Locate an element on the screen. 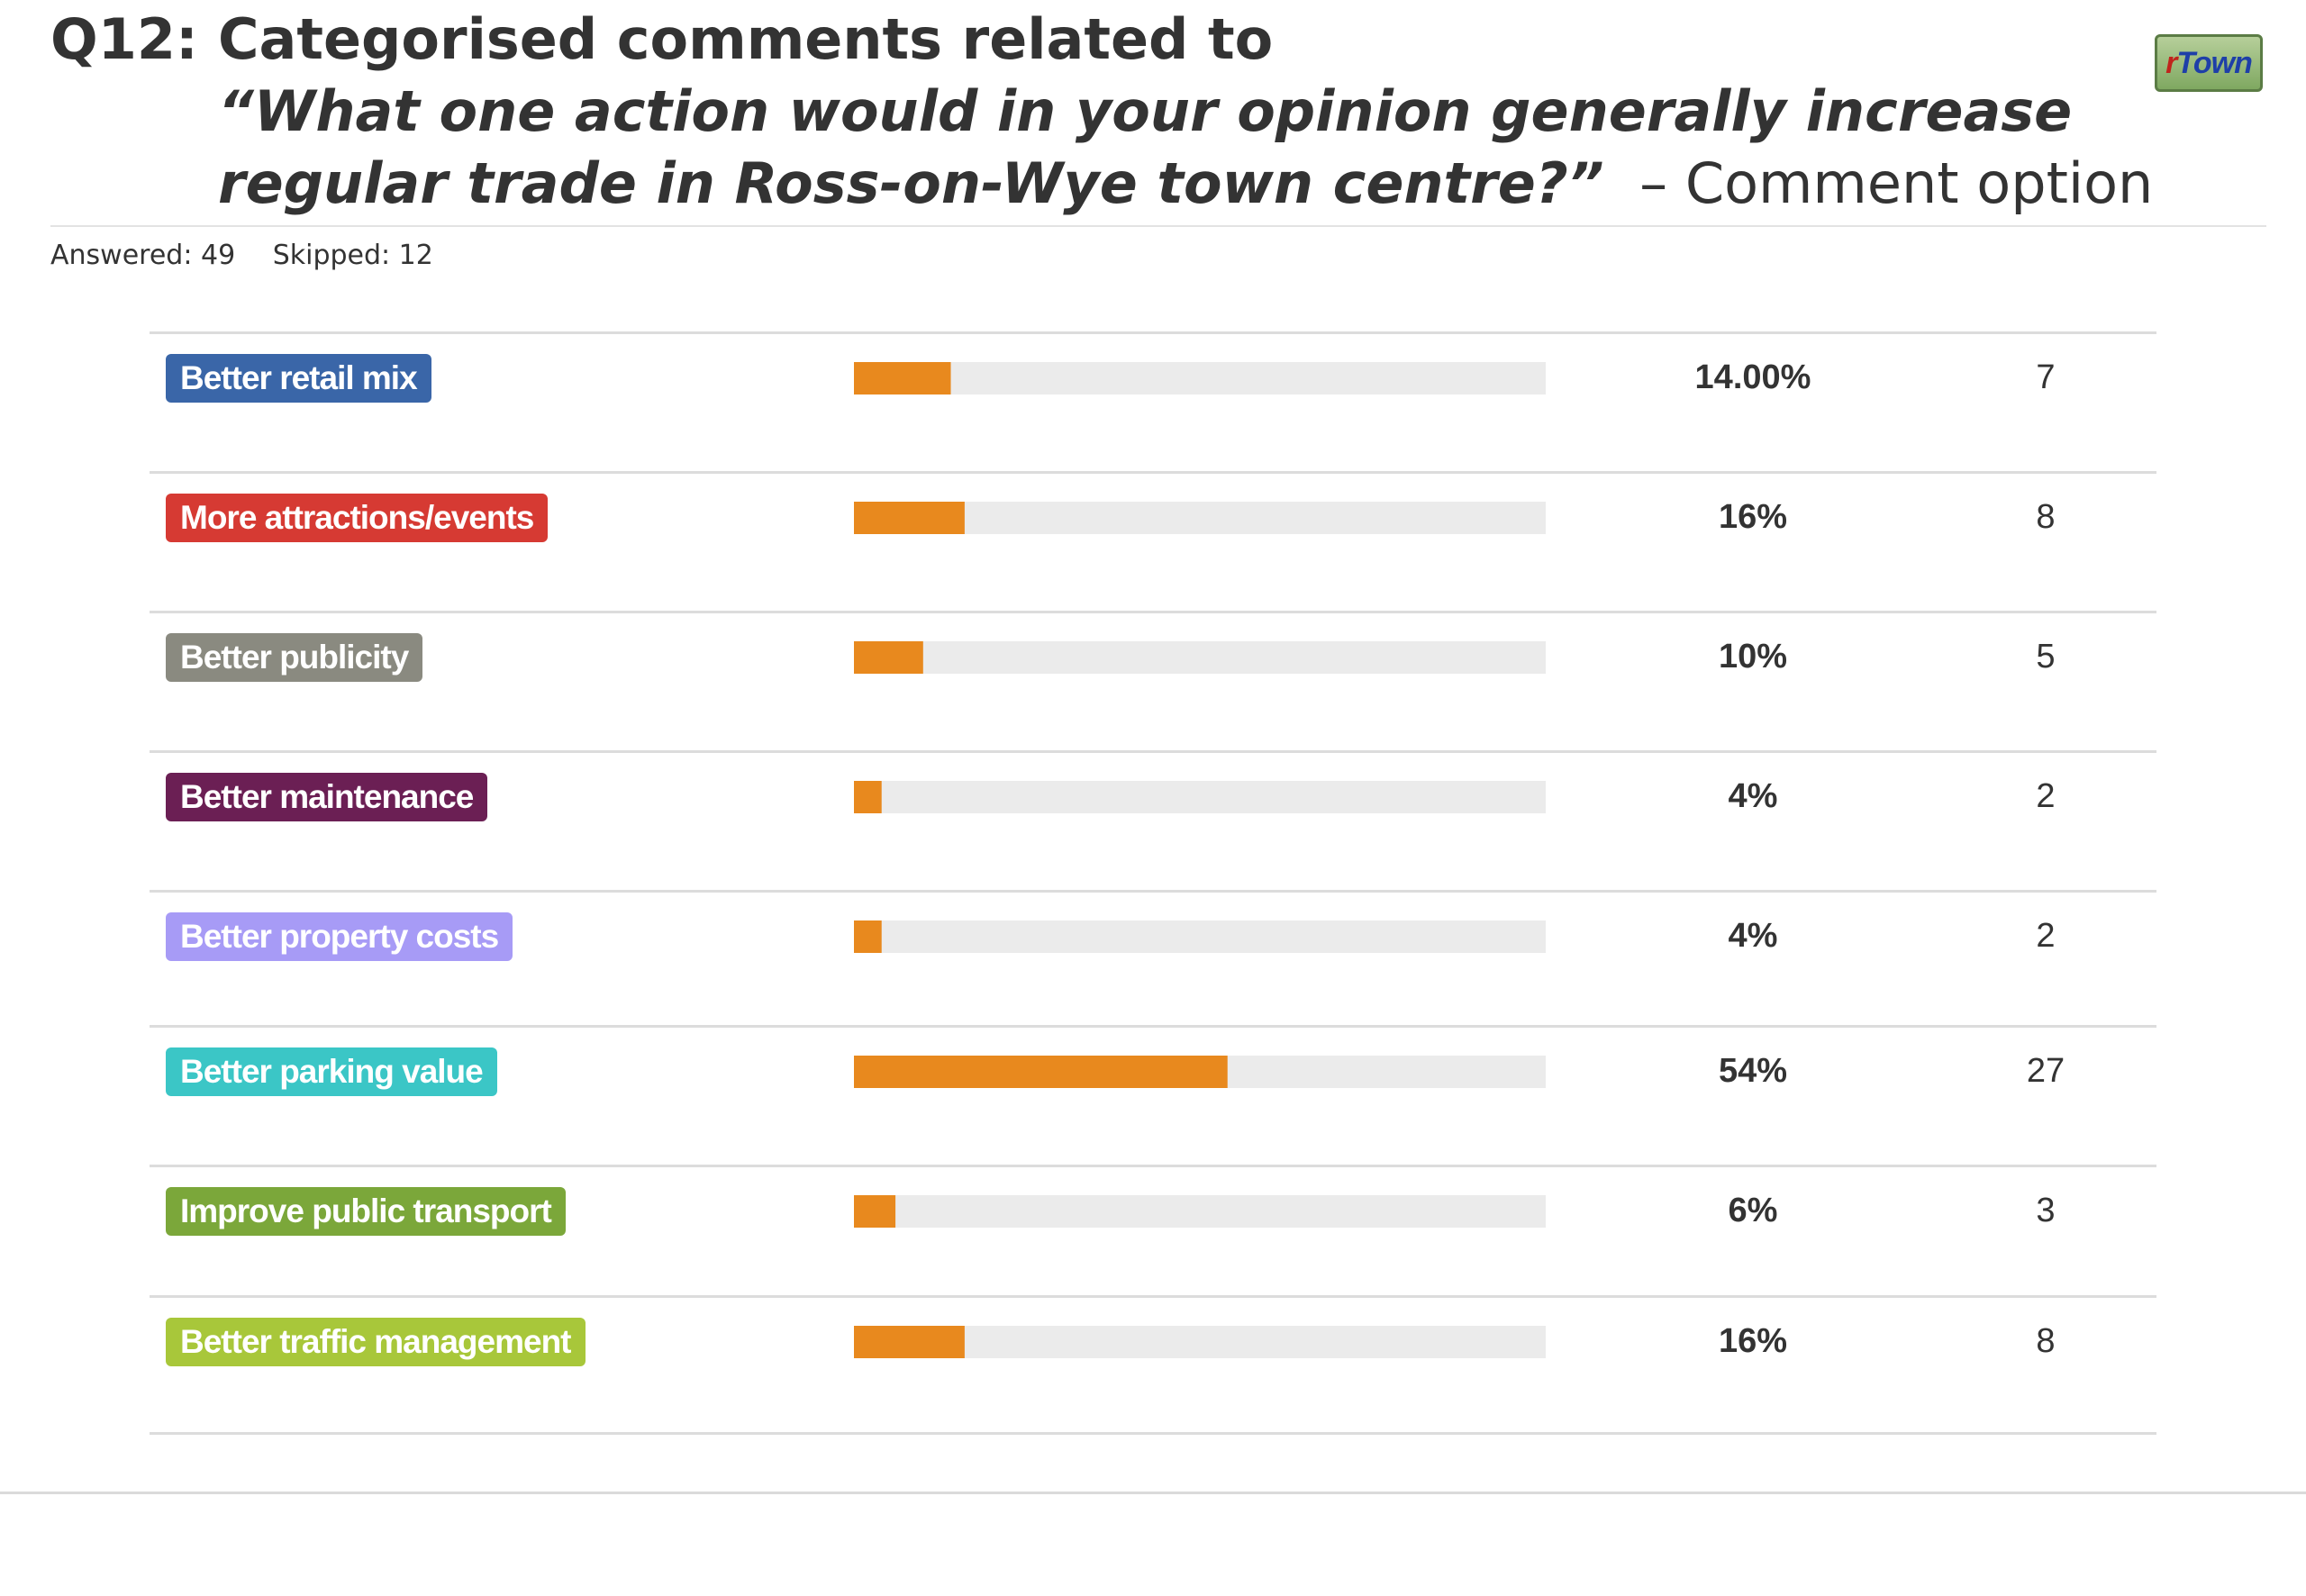  percent-label: 54% is located at coordinates (1753, 1071).